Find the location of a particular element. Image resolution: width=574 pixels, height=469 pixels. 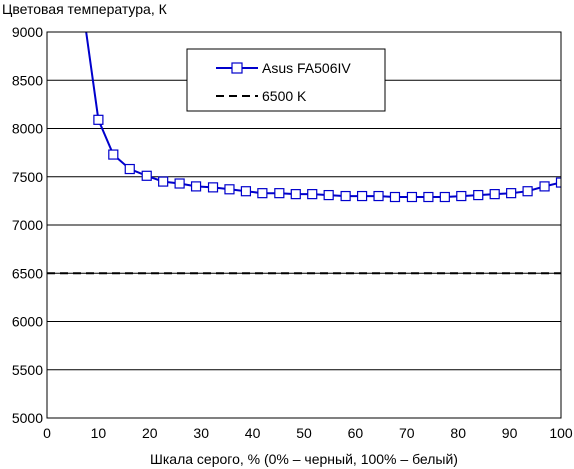

legend-box is located at coordinates (286, 80).